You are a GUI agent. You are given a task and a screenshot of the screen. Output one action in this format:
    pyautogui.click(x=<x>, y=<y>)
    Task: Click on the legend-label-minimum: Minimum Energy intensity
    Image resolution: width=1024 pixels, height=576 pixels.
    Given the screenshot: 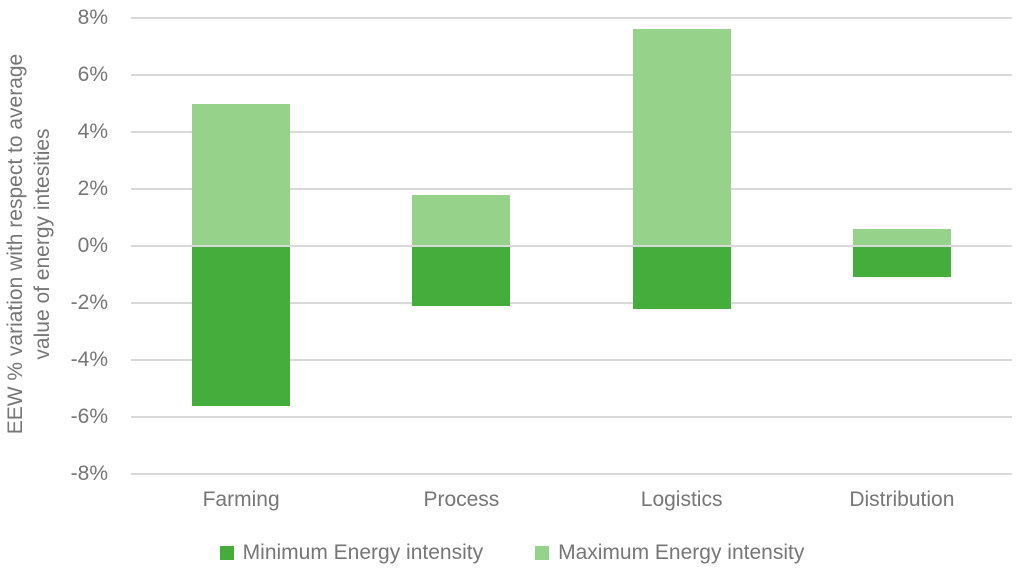 What is the action you would take?
    pyautogui.click(x=363, y=552)
    